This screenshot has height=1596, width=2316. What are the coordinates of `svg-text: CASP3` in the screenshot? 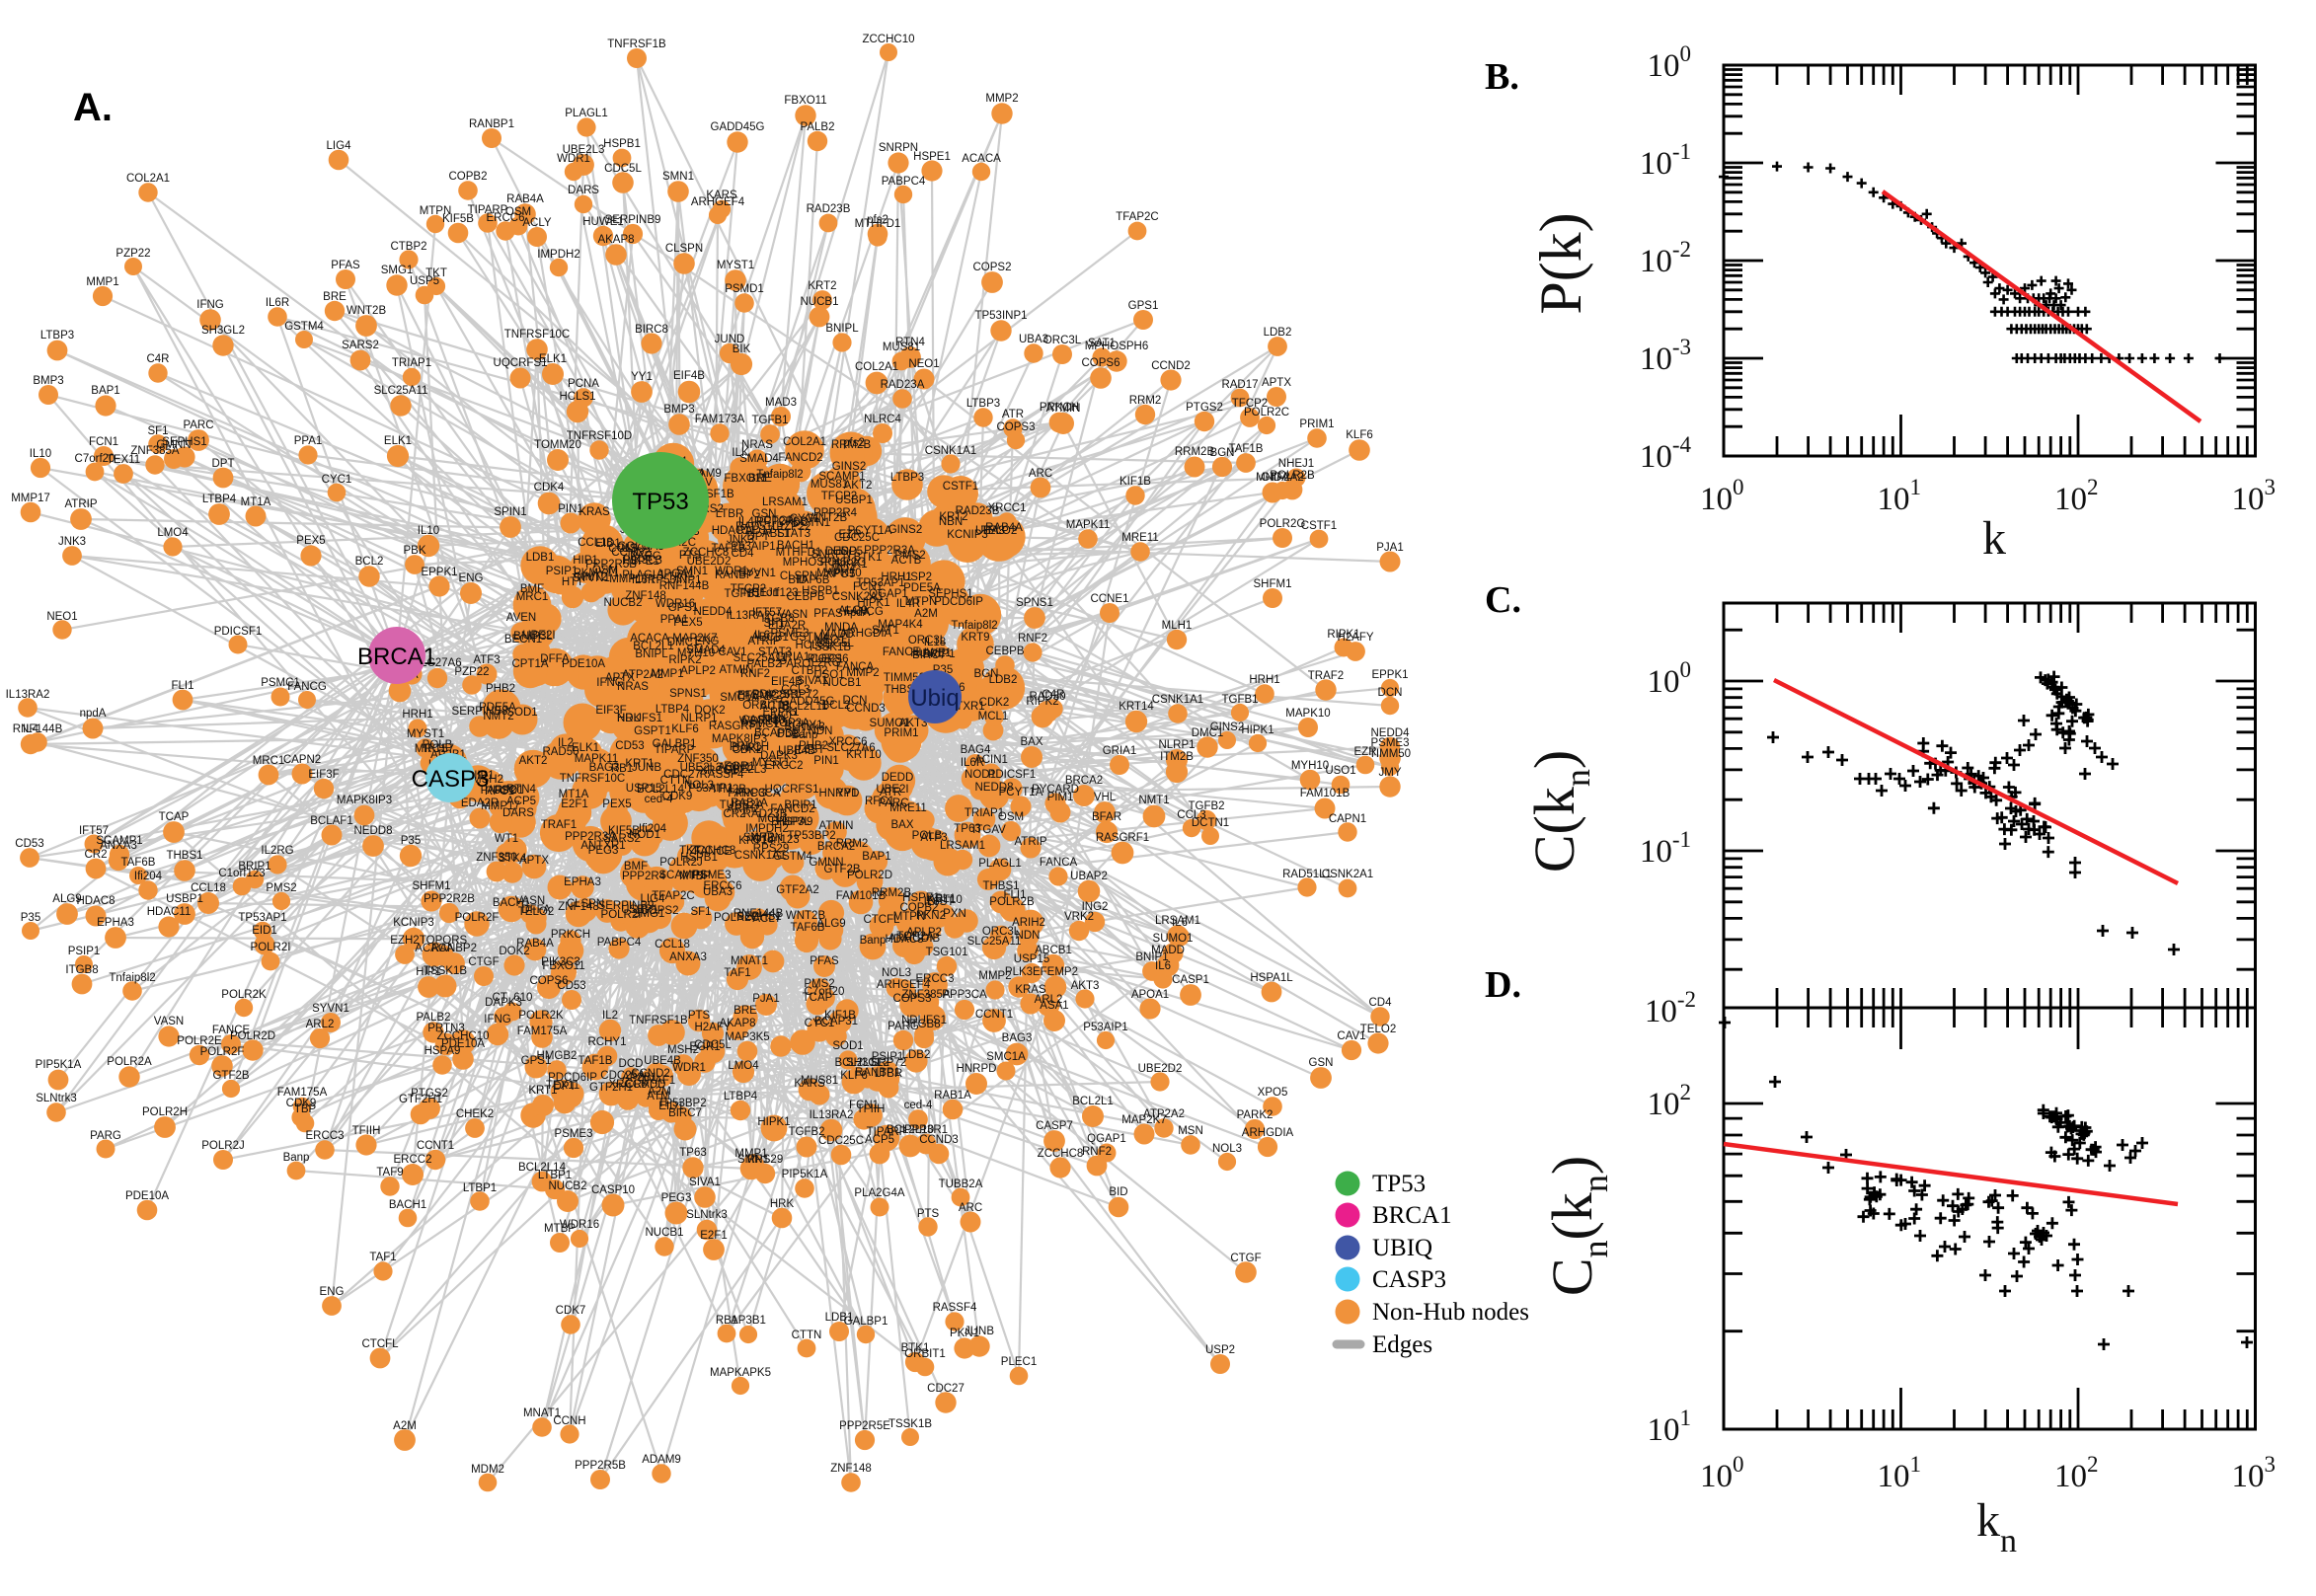 It's located at (1409, 1279).